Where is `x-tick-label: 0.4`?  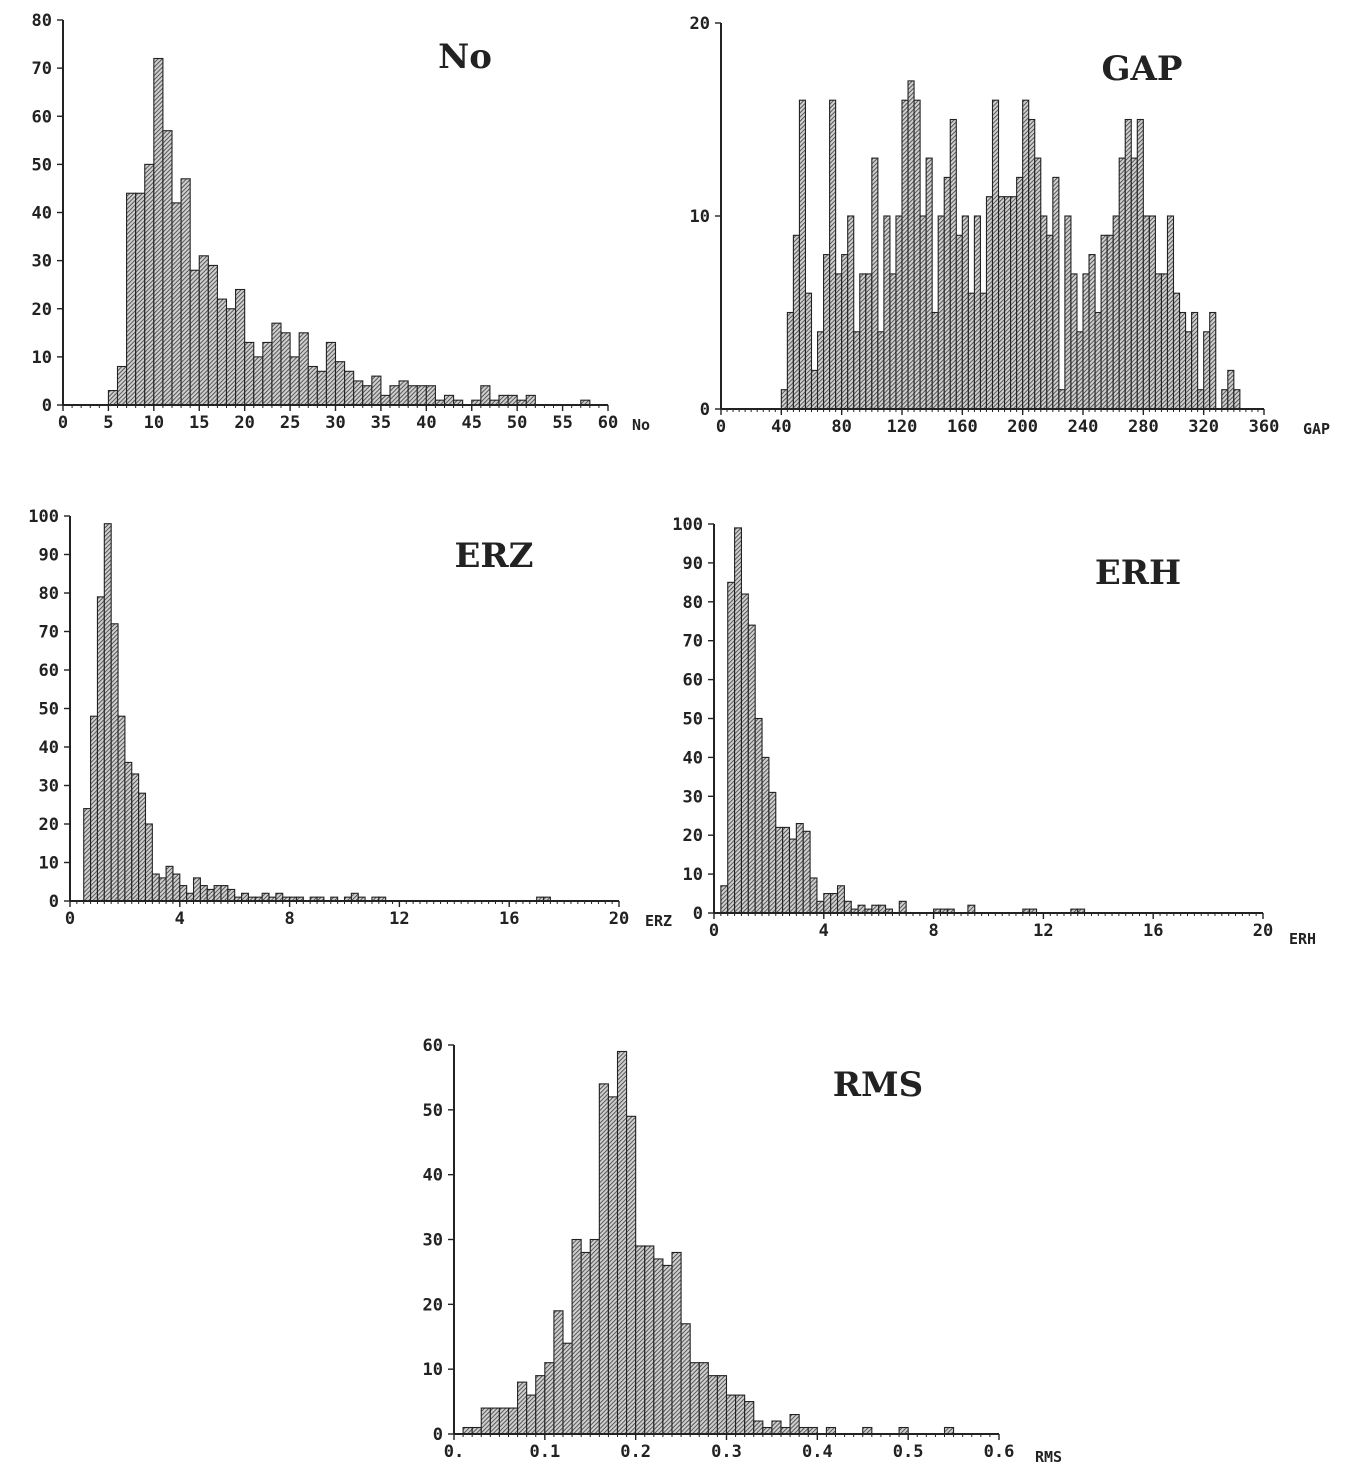
x-tick-label: 0.4 is located at coordinates (817, 1452).